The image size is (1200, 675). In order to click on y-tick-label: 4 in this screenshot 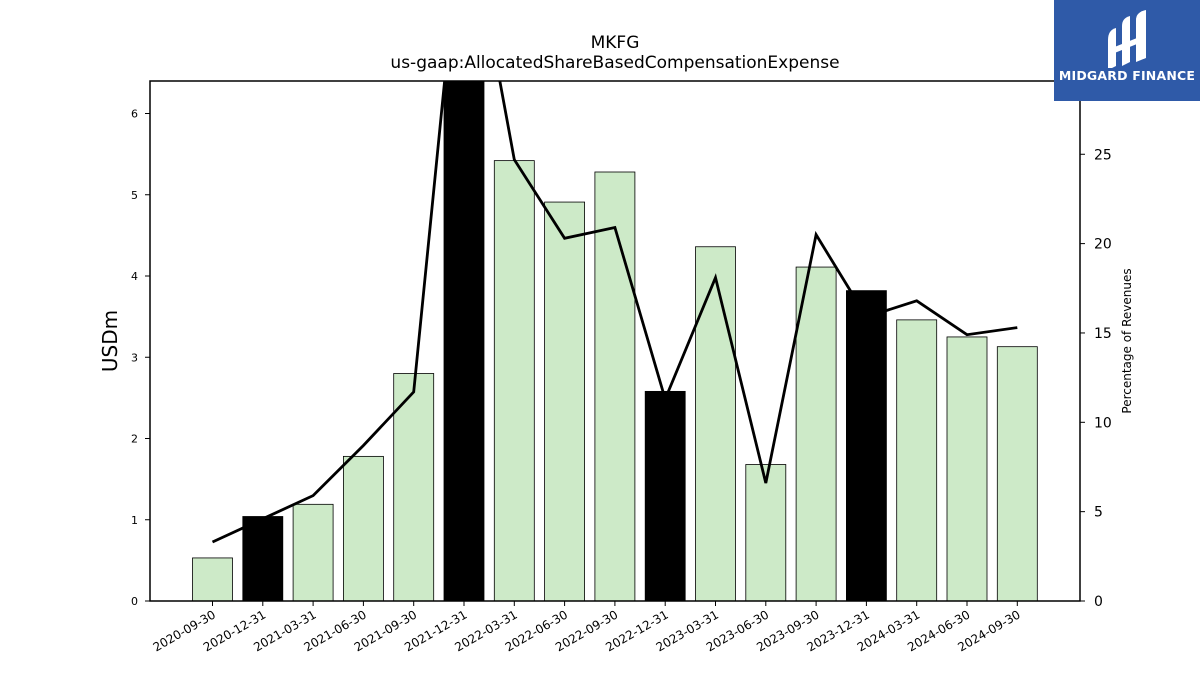, I will do `click(134, 276)`.